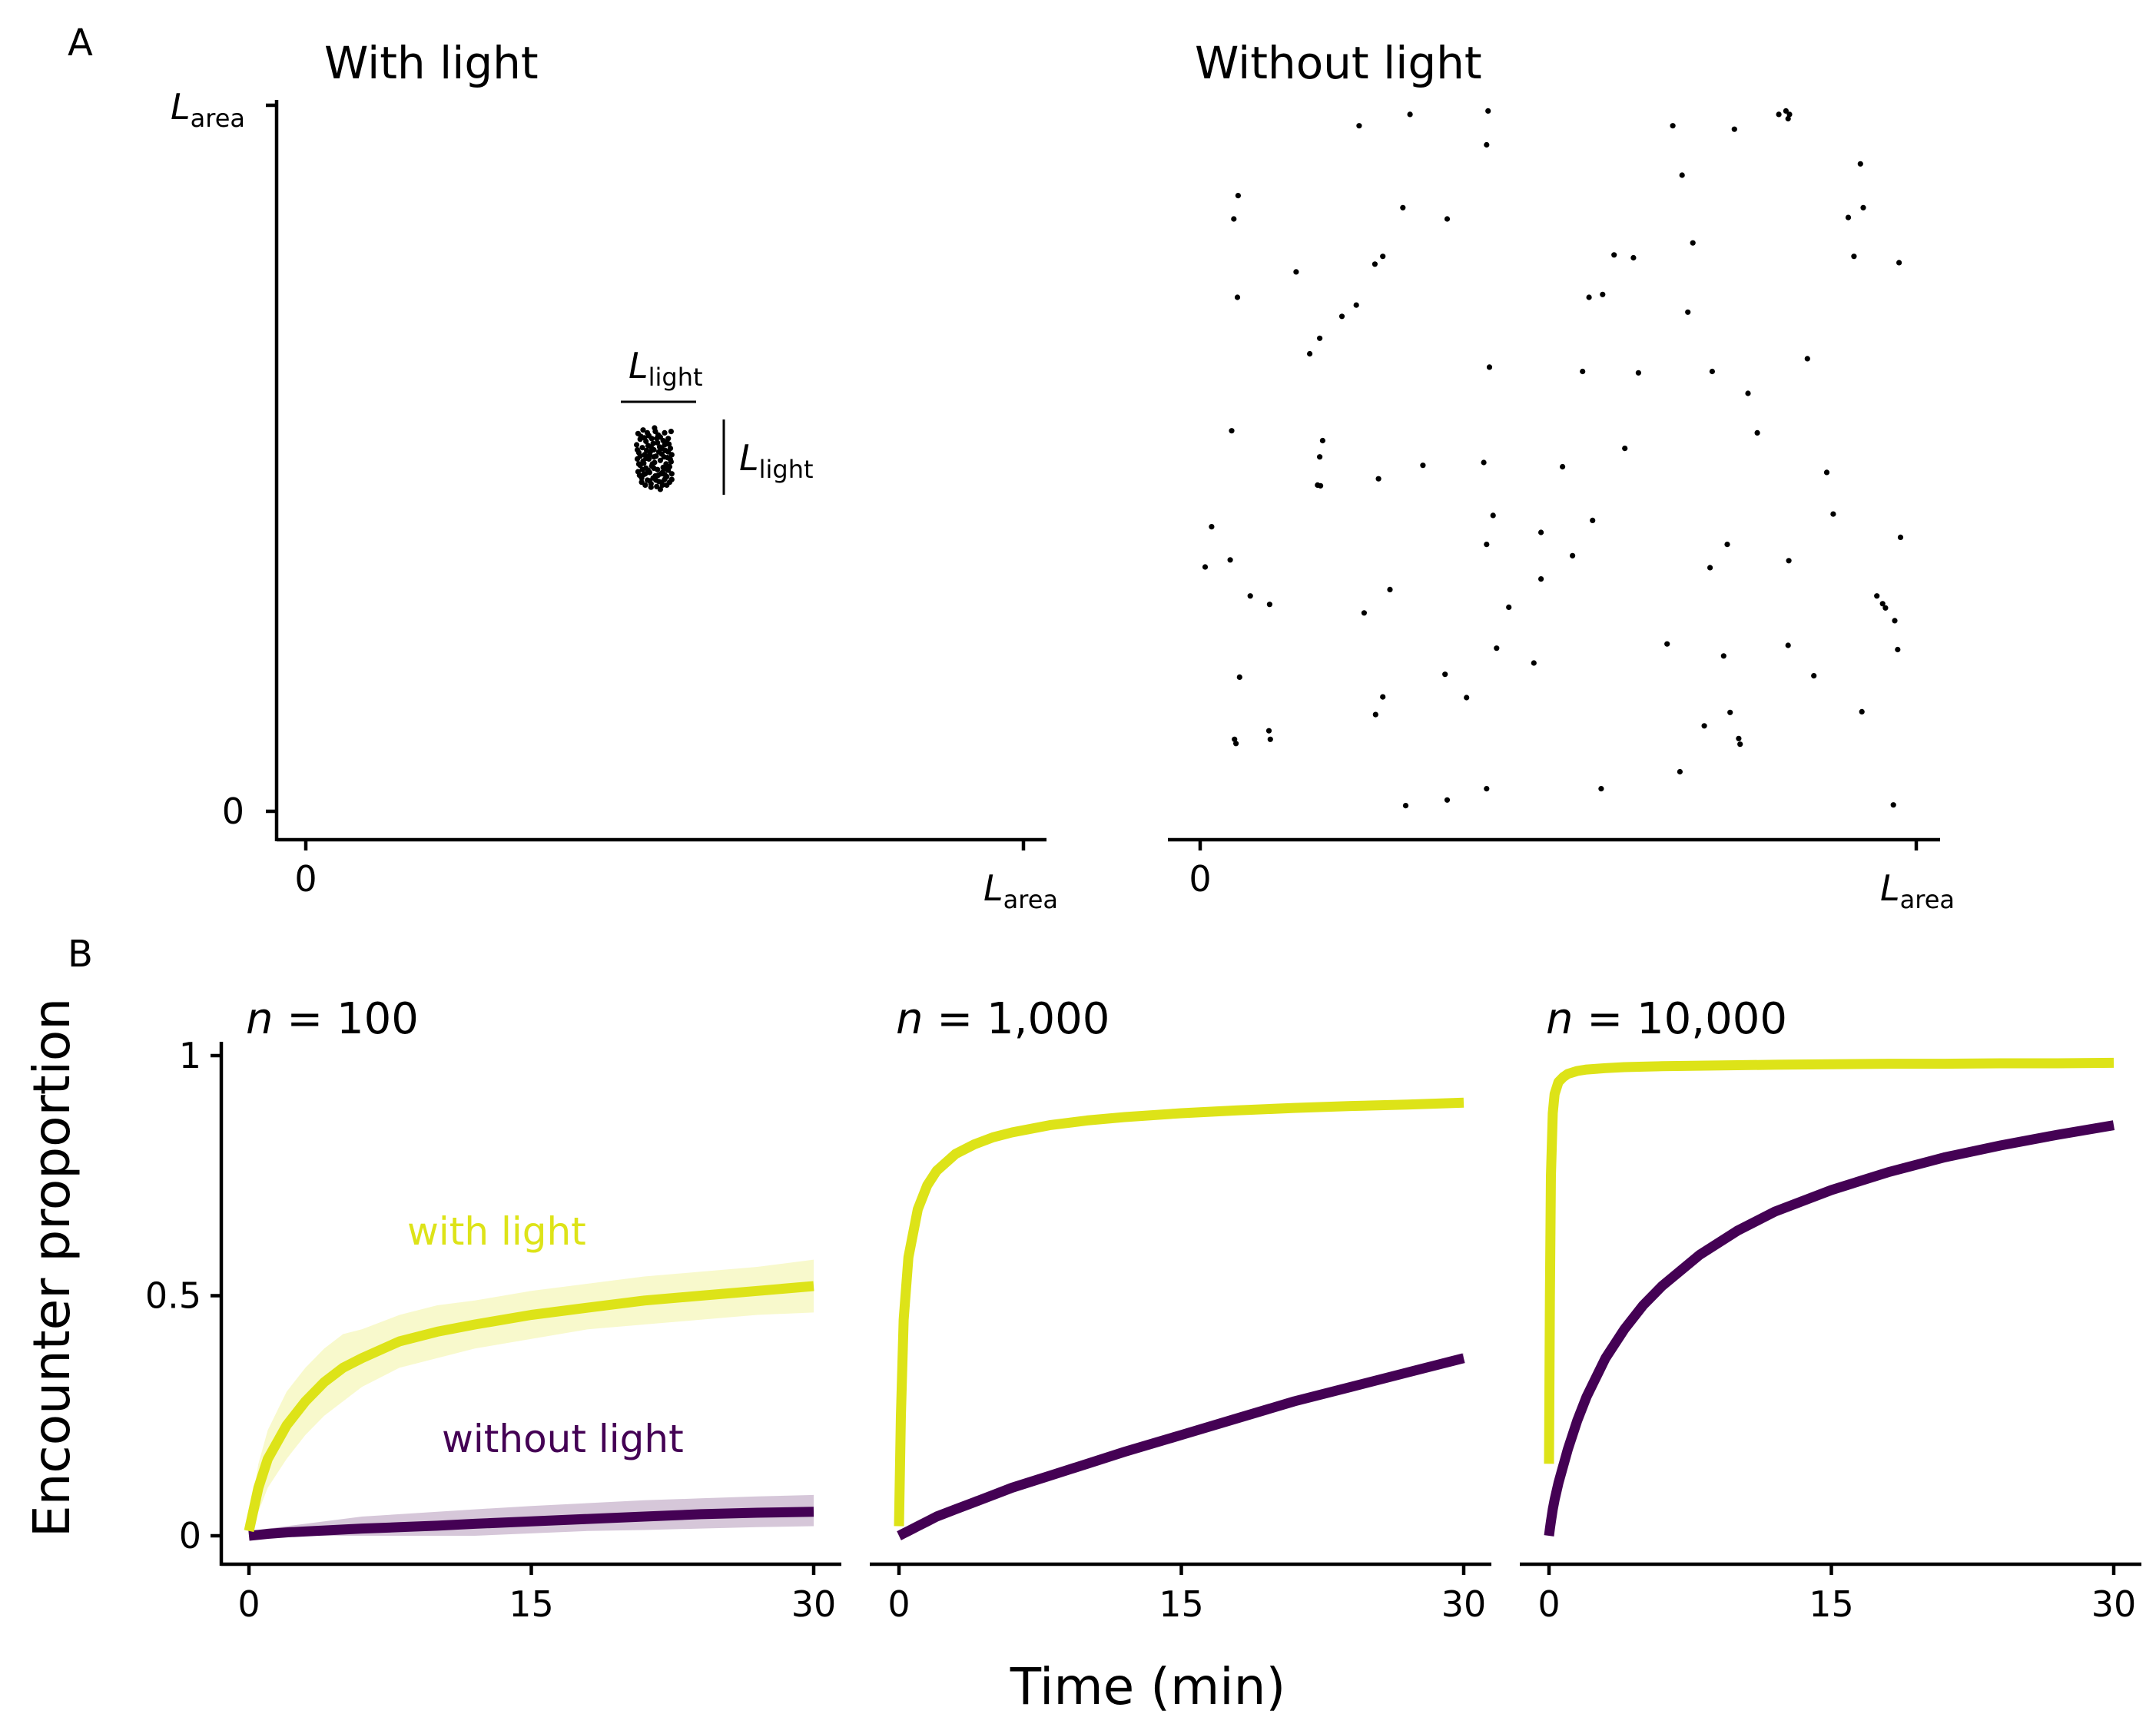 The width and height of the screenshot is (2156, 1724). What do you see at coordinates (431, 63) in the screenshot?
I see `panel-a-left-title: With light` at bounding box center [431, 63].